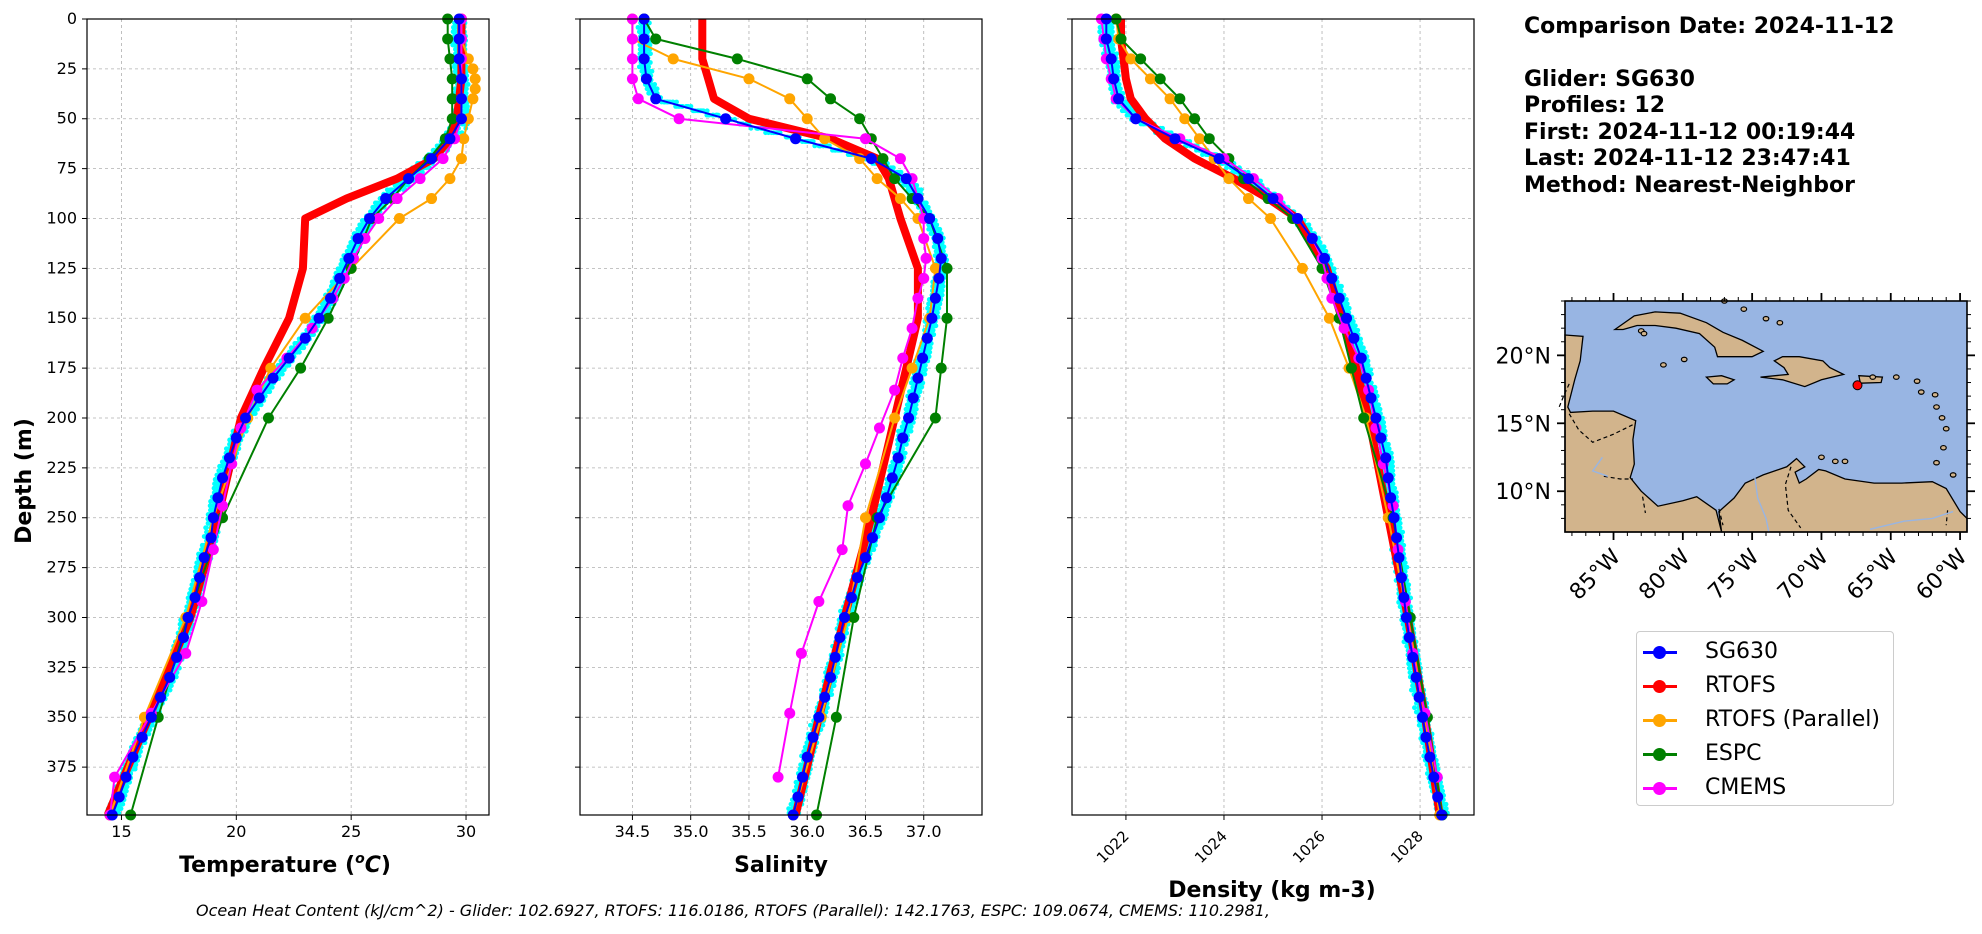 This screenshot has height=934, width=1982. I want to click on y-tick-label: 175, so click(61, 367).